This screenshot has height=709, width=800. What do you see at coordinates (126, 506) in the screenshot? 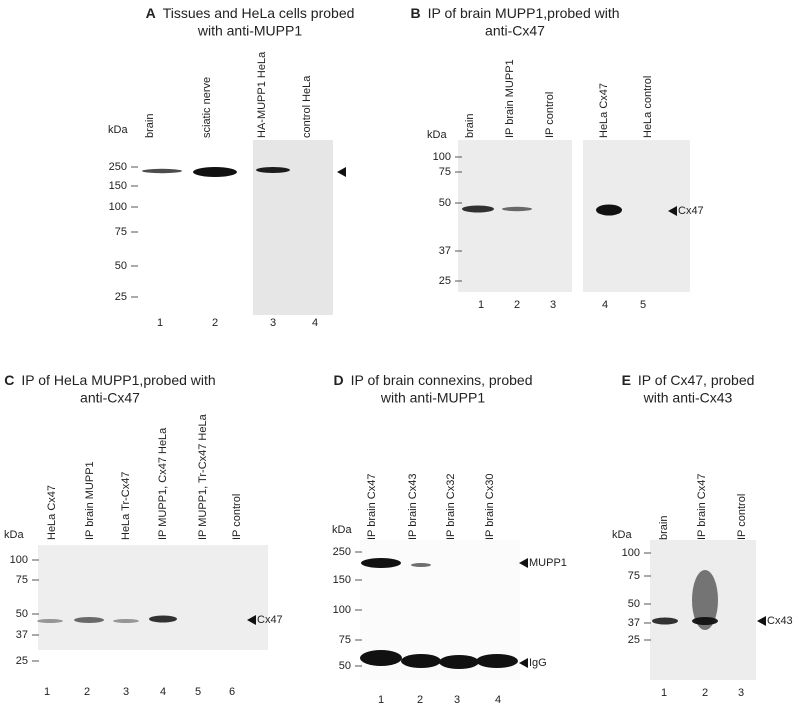
I see `lane-label: HeLa Tr-Cx47` at bounding box center [126, 506].